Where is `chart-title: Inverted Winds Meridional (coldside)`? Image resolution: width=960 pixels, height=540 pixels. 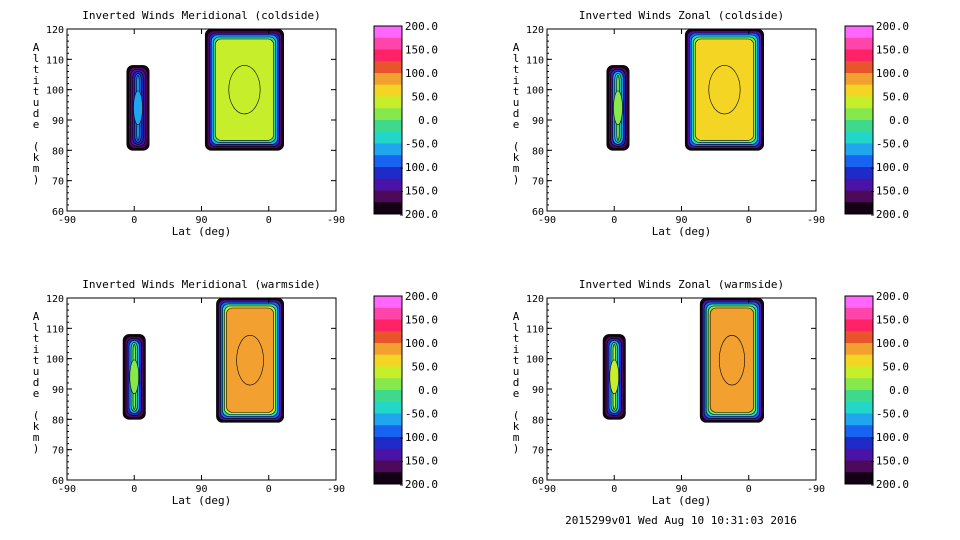
chart-title: Inverted Winds Meridional (coldside) is located at coordinates (201, 15).